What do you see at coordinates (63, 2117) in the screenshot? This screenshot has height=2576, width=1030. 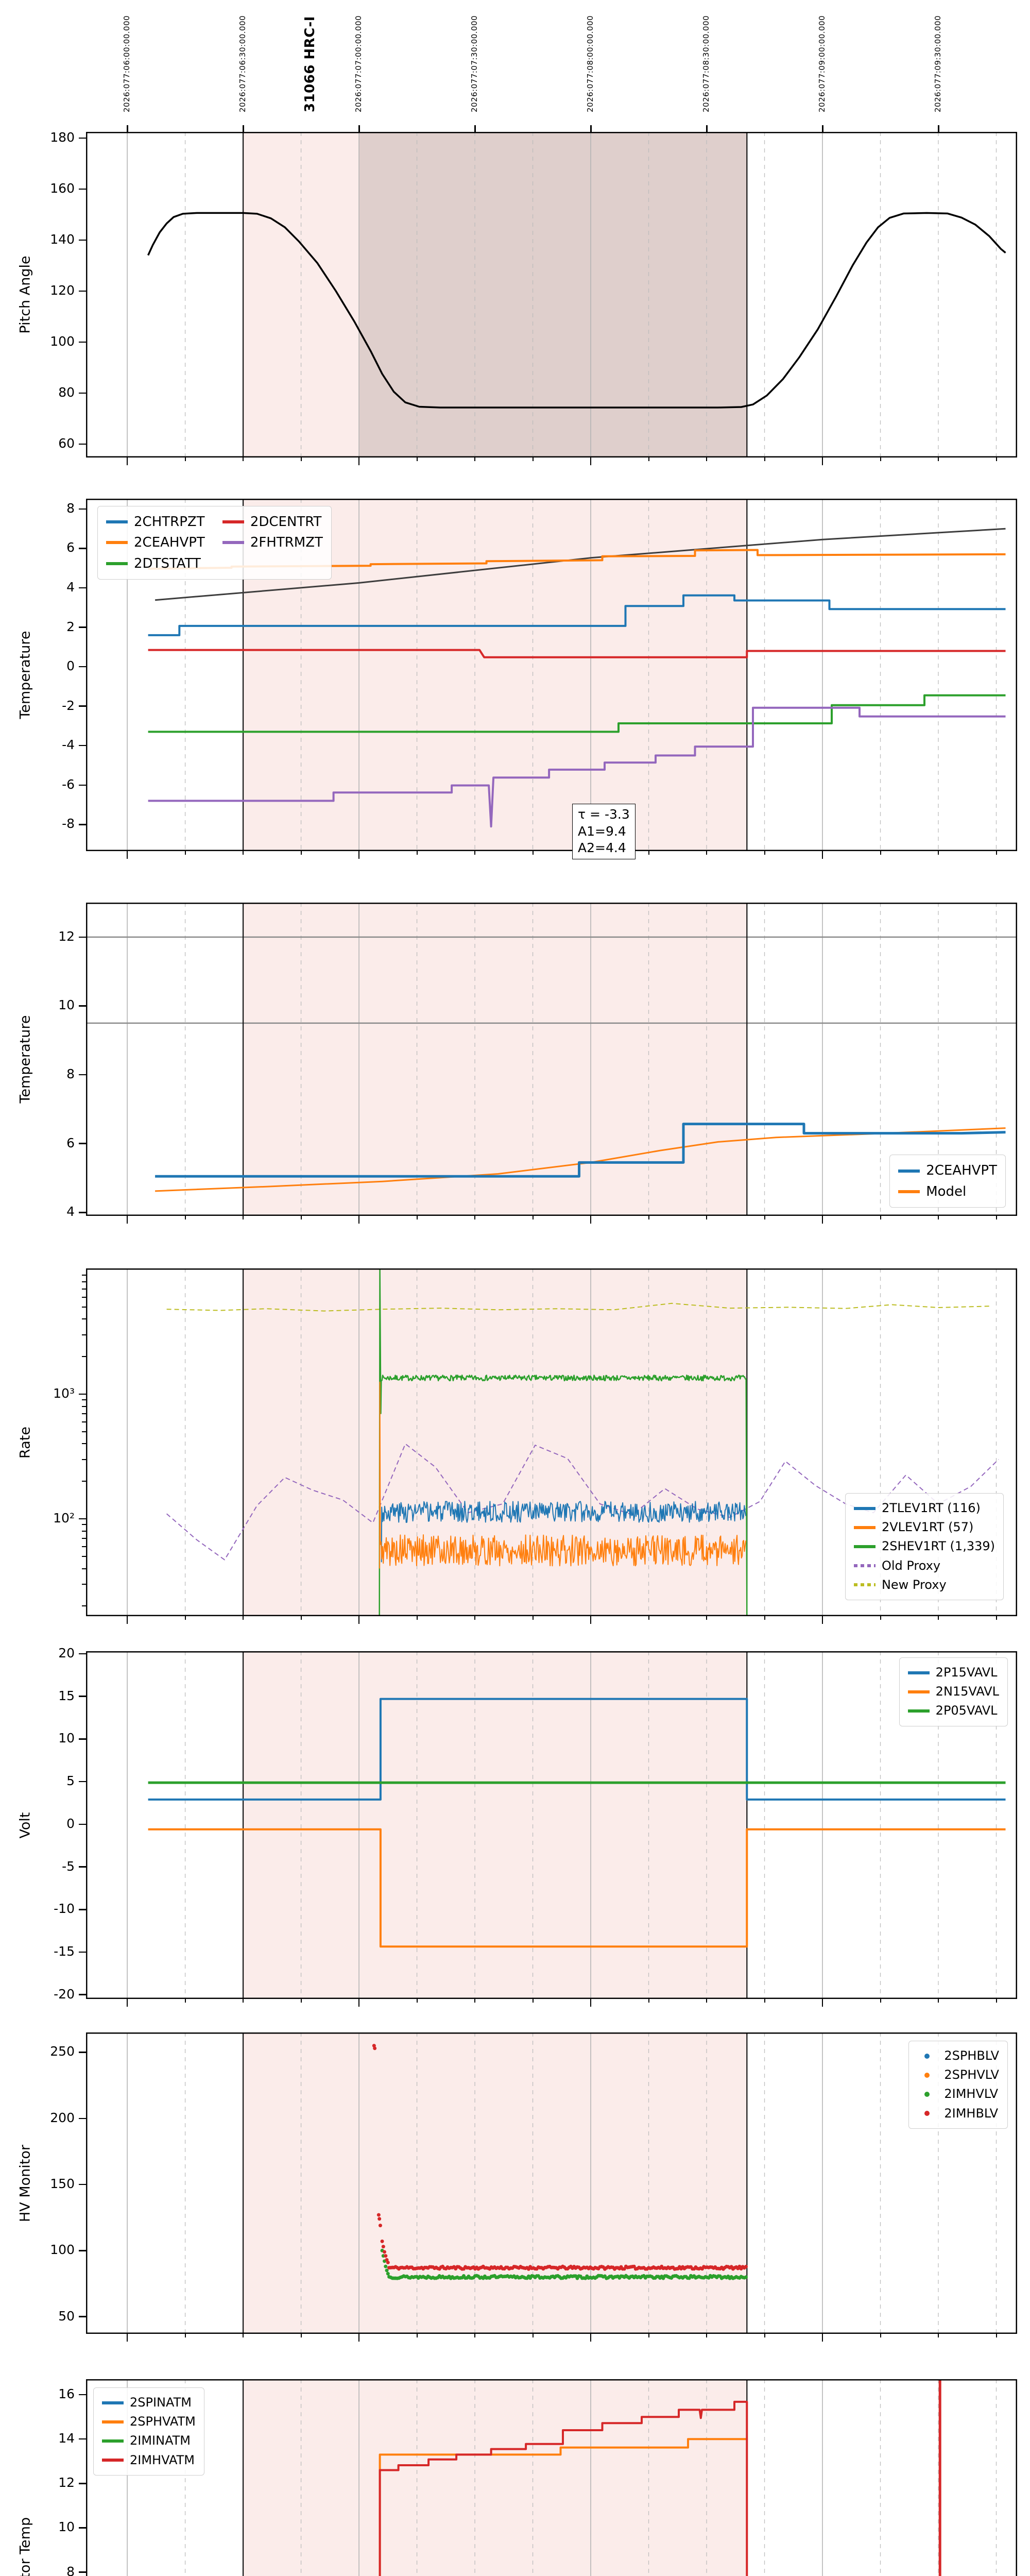 I see `y-tick-label: 200` at bounding box center [63, 2117].